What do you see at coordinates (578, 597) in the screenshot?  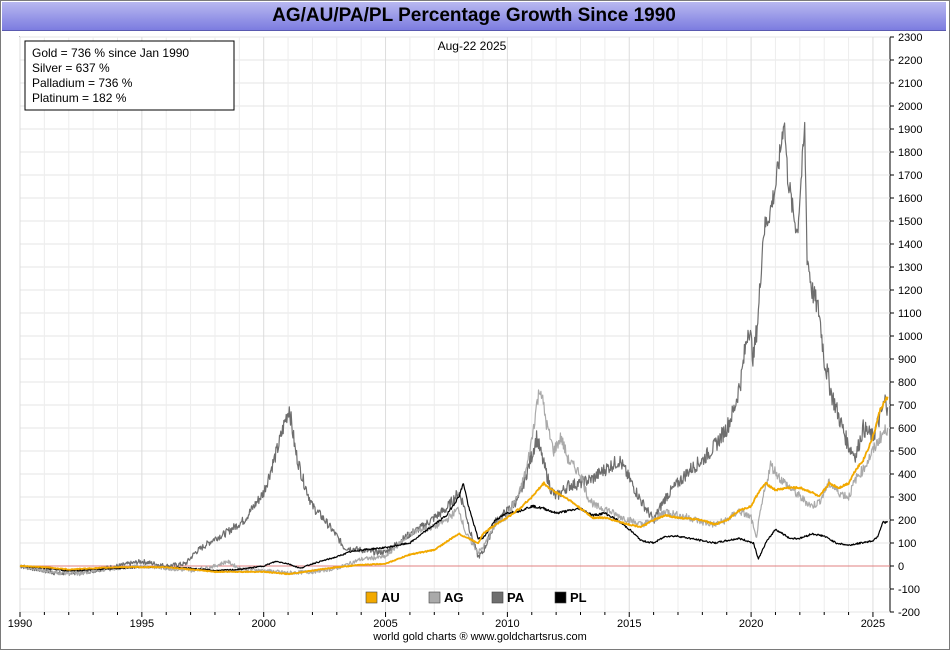 I see `legend-label-pl: PL` at bounding box center [578, 597].